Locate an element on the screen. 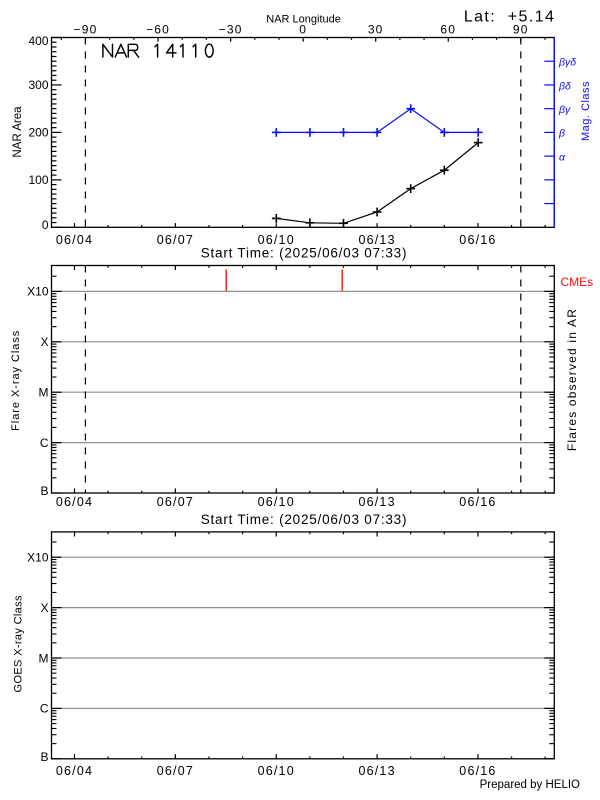  svg-text: βδ is located at coordinates (564, 86).